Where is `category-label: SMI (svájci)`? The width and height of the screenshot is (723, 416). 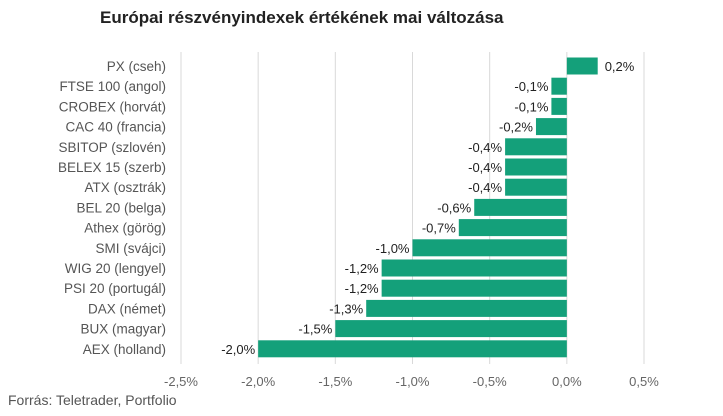 category-label: SMI (svájci) is located at coordinates (131, 248).